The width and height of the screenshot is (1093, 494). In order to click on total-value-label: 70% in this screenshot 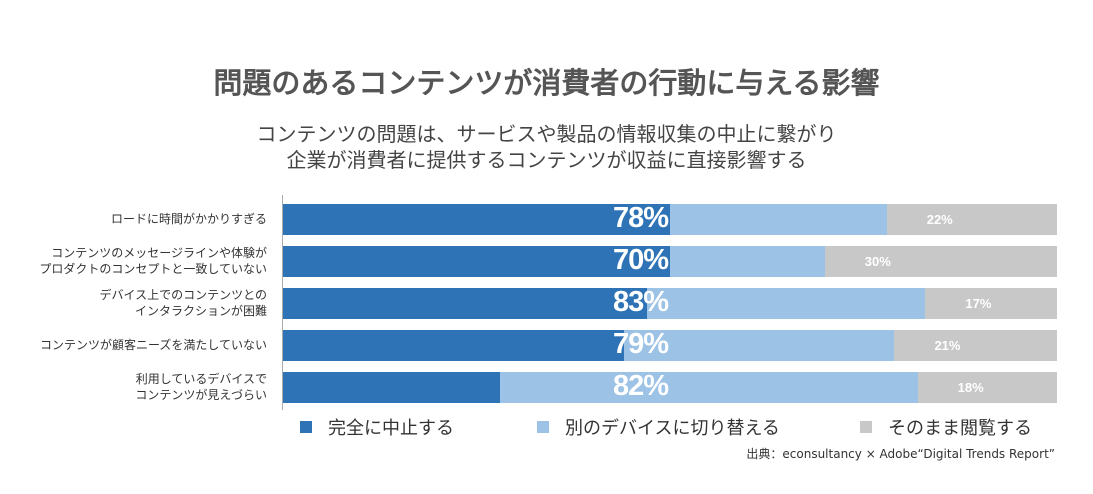, I will do `click(640, 260)`.